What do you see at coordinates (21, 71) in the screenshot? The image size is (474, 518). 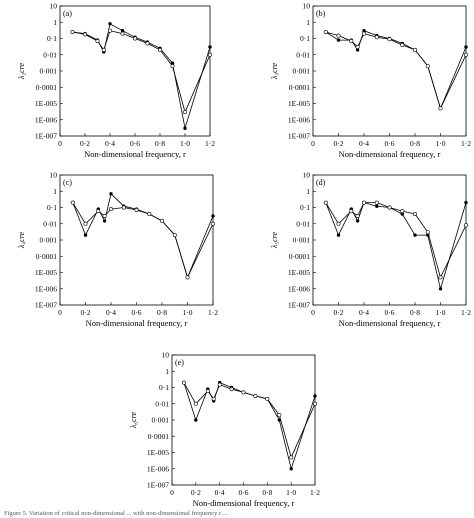 I see `y-axis-label: λ₂cre` at bounding box center [21, 71].